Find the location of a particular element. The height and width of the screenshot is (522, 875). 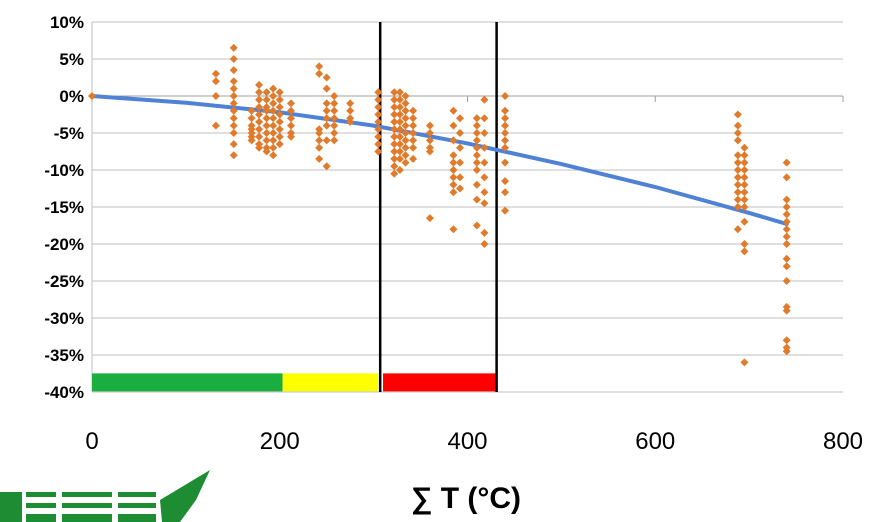

y-tick-label: 0% is located at coordinates (71, 96).